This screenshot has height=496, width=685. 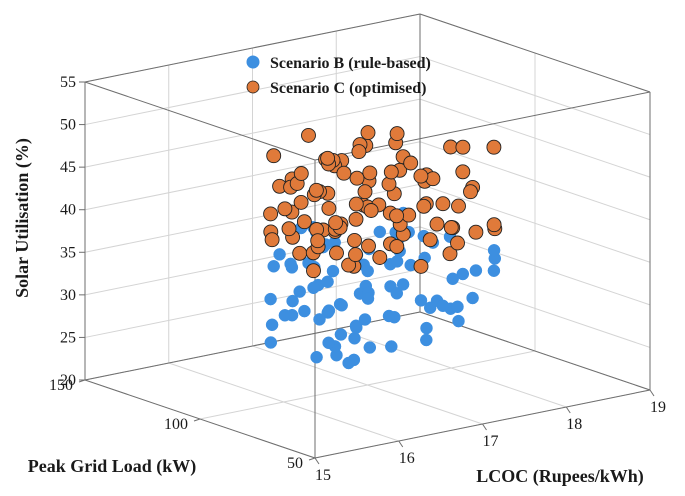 I want to click on y-axis-label: Peak Grid Load (kW), so click(x=112, y=466).